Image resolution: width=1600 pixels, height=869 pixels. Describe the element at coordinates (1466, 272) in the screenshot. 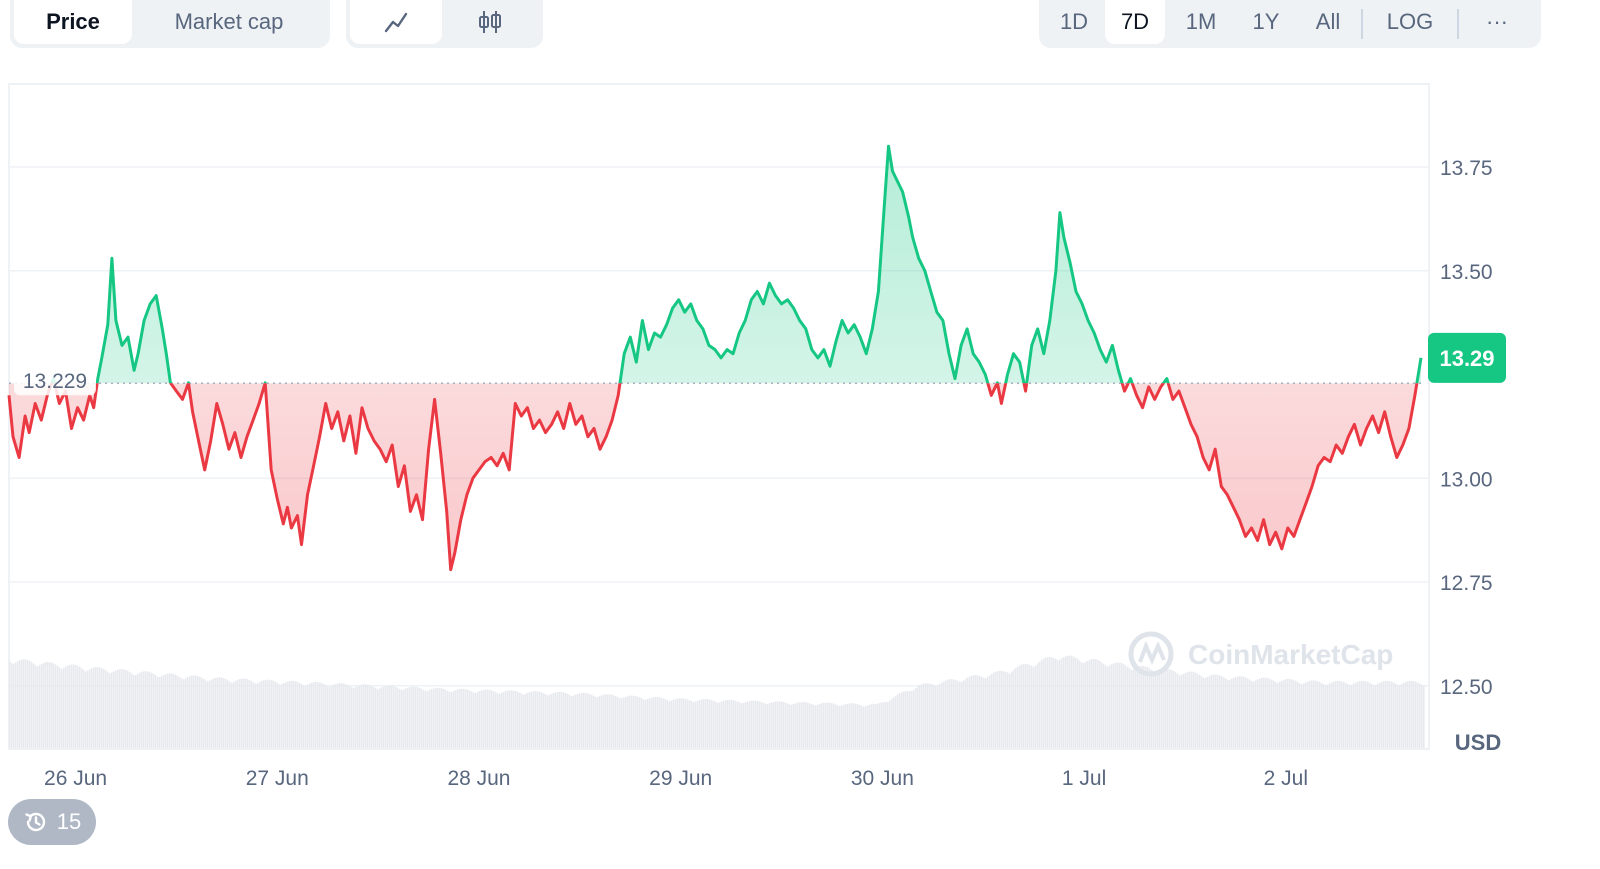

I see `y-tick-label: 13.50` at that location.